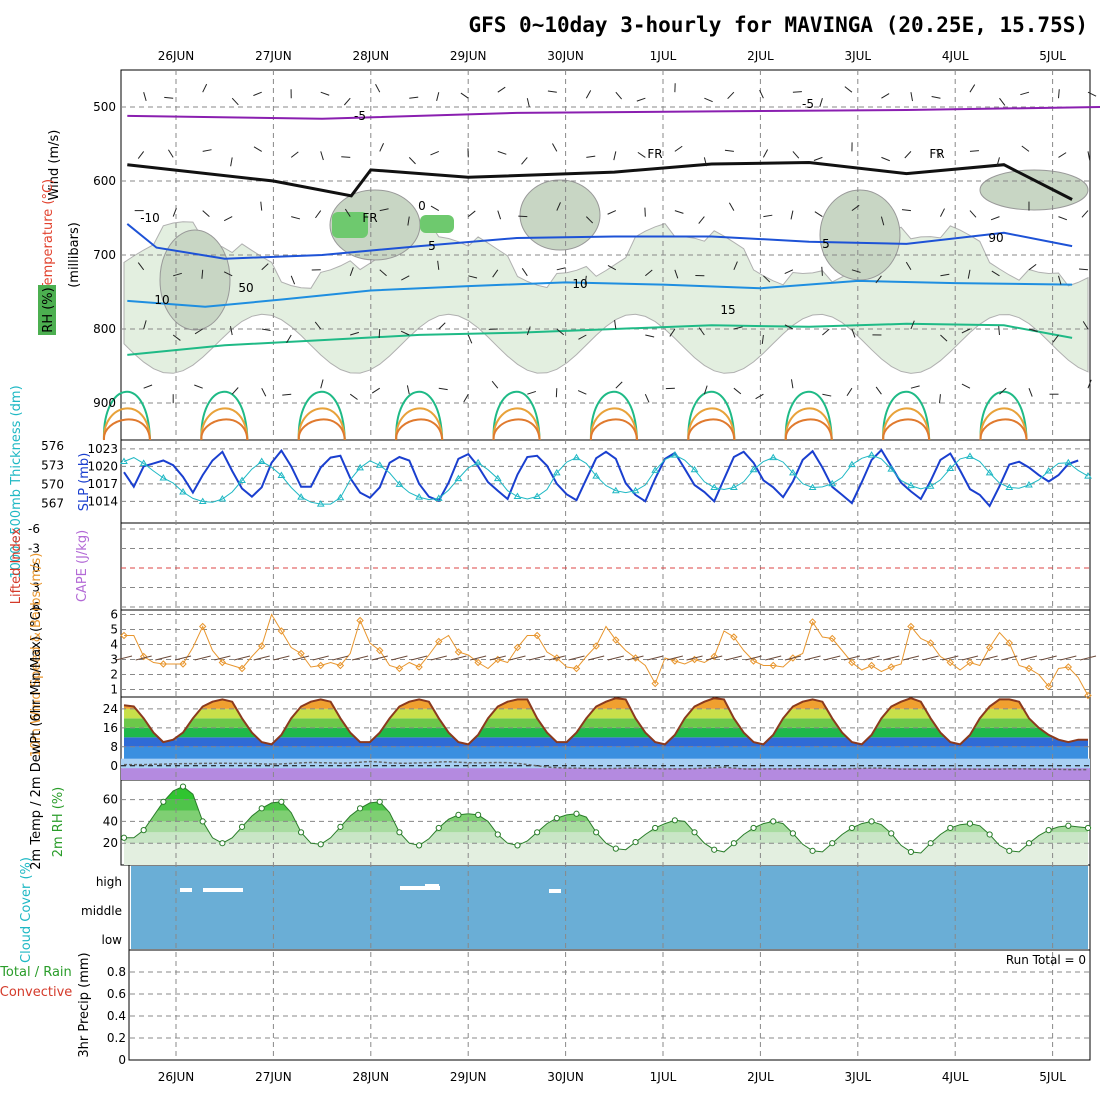  What do you see at coordinates (84, 482) in the screenshot?
I see `slp-axis-label: SLP (mb)` at bounding box center [84, 482].